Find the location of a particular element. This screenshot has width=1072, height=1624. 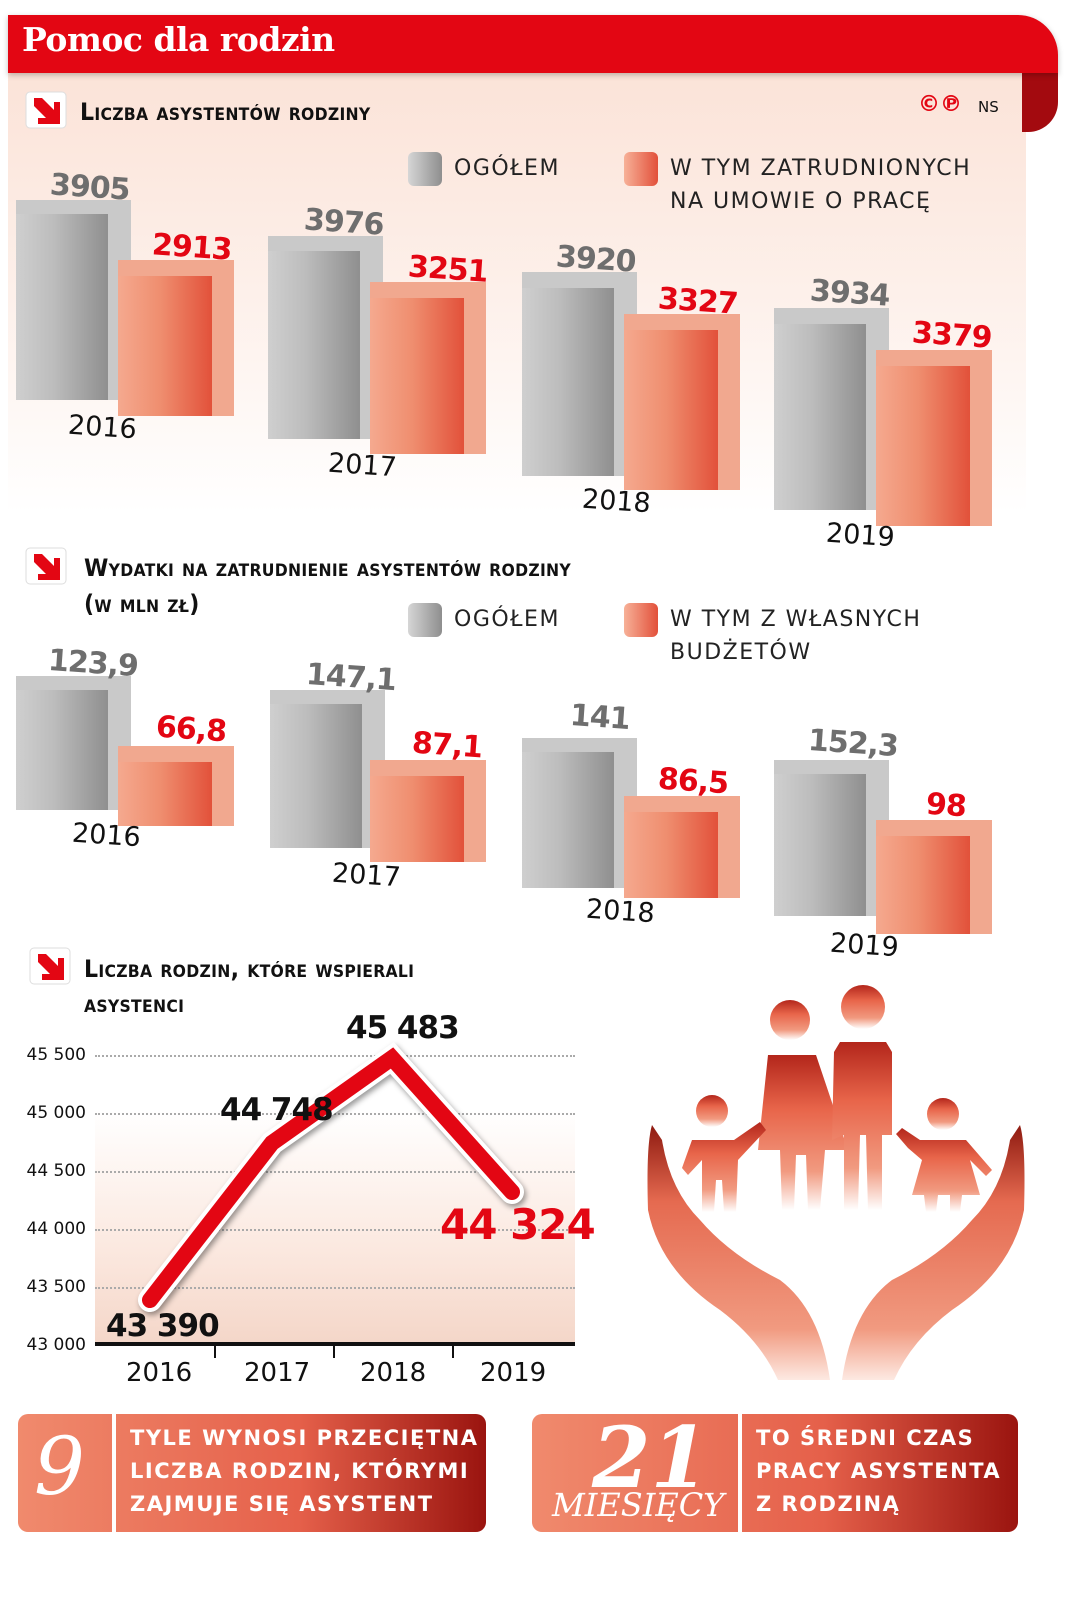

section-title-families: Liczba rodzin, które wspierali is located at coordinates (249, 969).